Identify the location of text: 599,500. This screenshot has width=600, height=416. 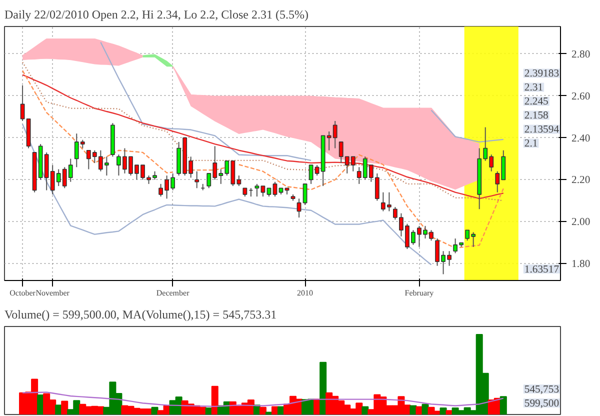
(542, 404).